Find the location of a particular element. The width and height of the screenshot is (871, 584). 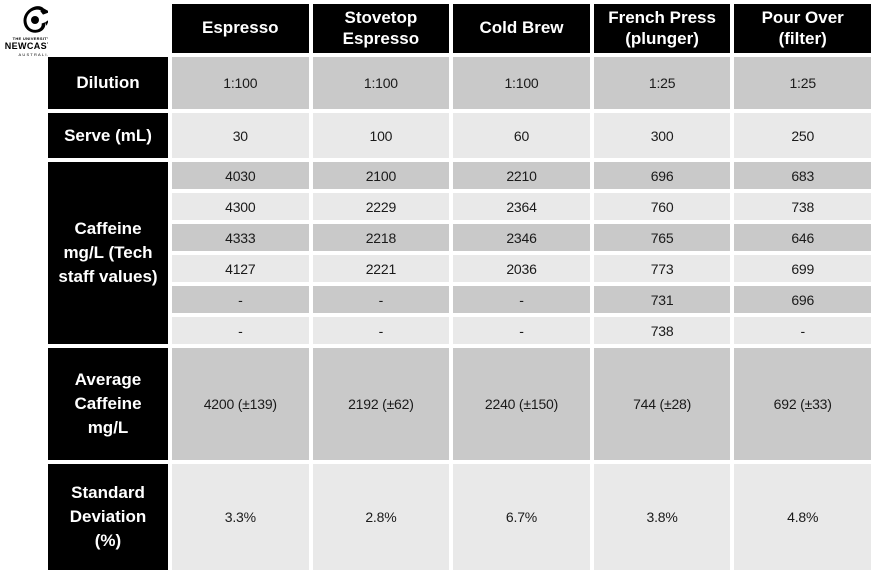

cell-dilution-frenchpress: 1:25 is located at coordinates (662, 83).